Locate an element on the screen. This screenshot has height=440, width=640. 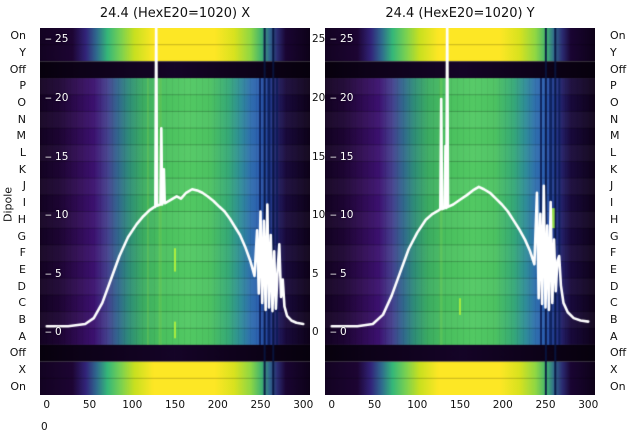
row-label-right-9: J is located at coordinates (612, 186).